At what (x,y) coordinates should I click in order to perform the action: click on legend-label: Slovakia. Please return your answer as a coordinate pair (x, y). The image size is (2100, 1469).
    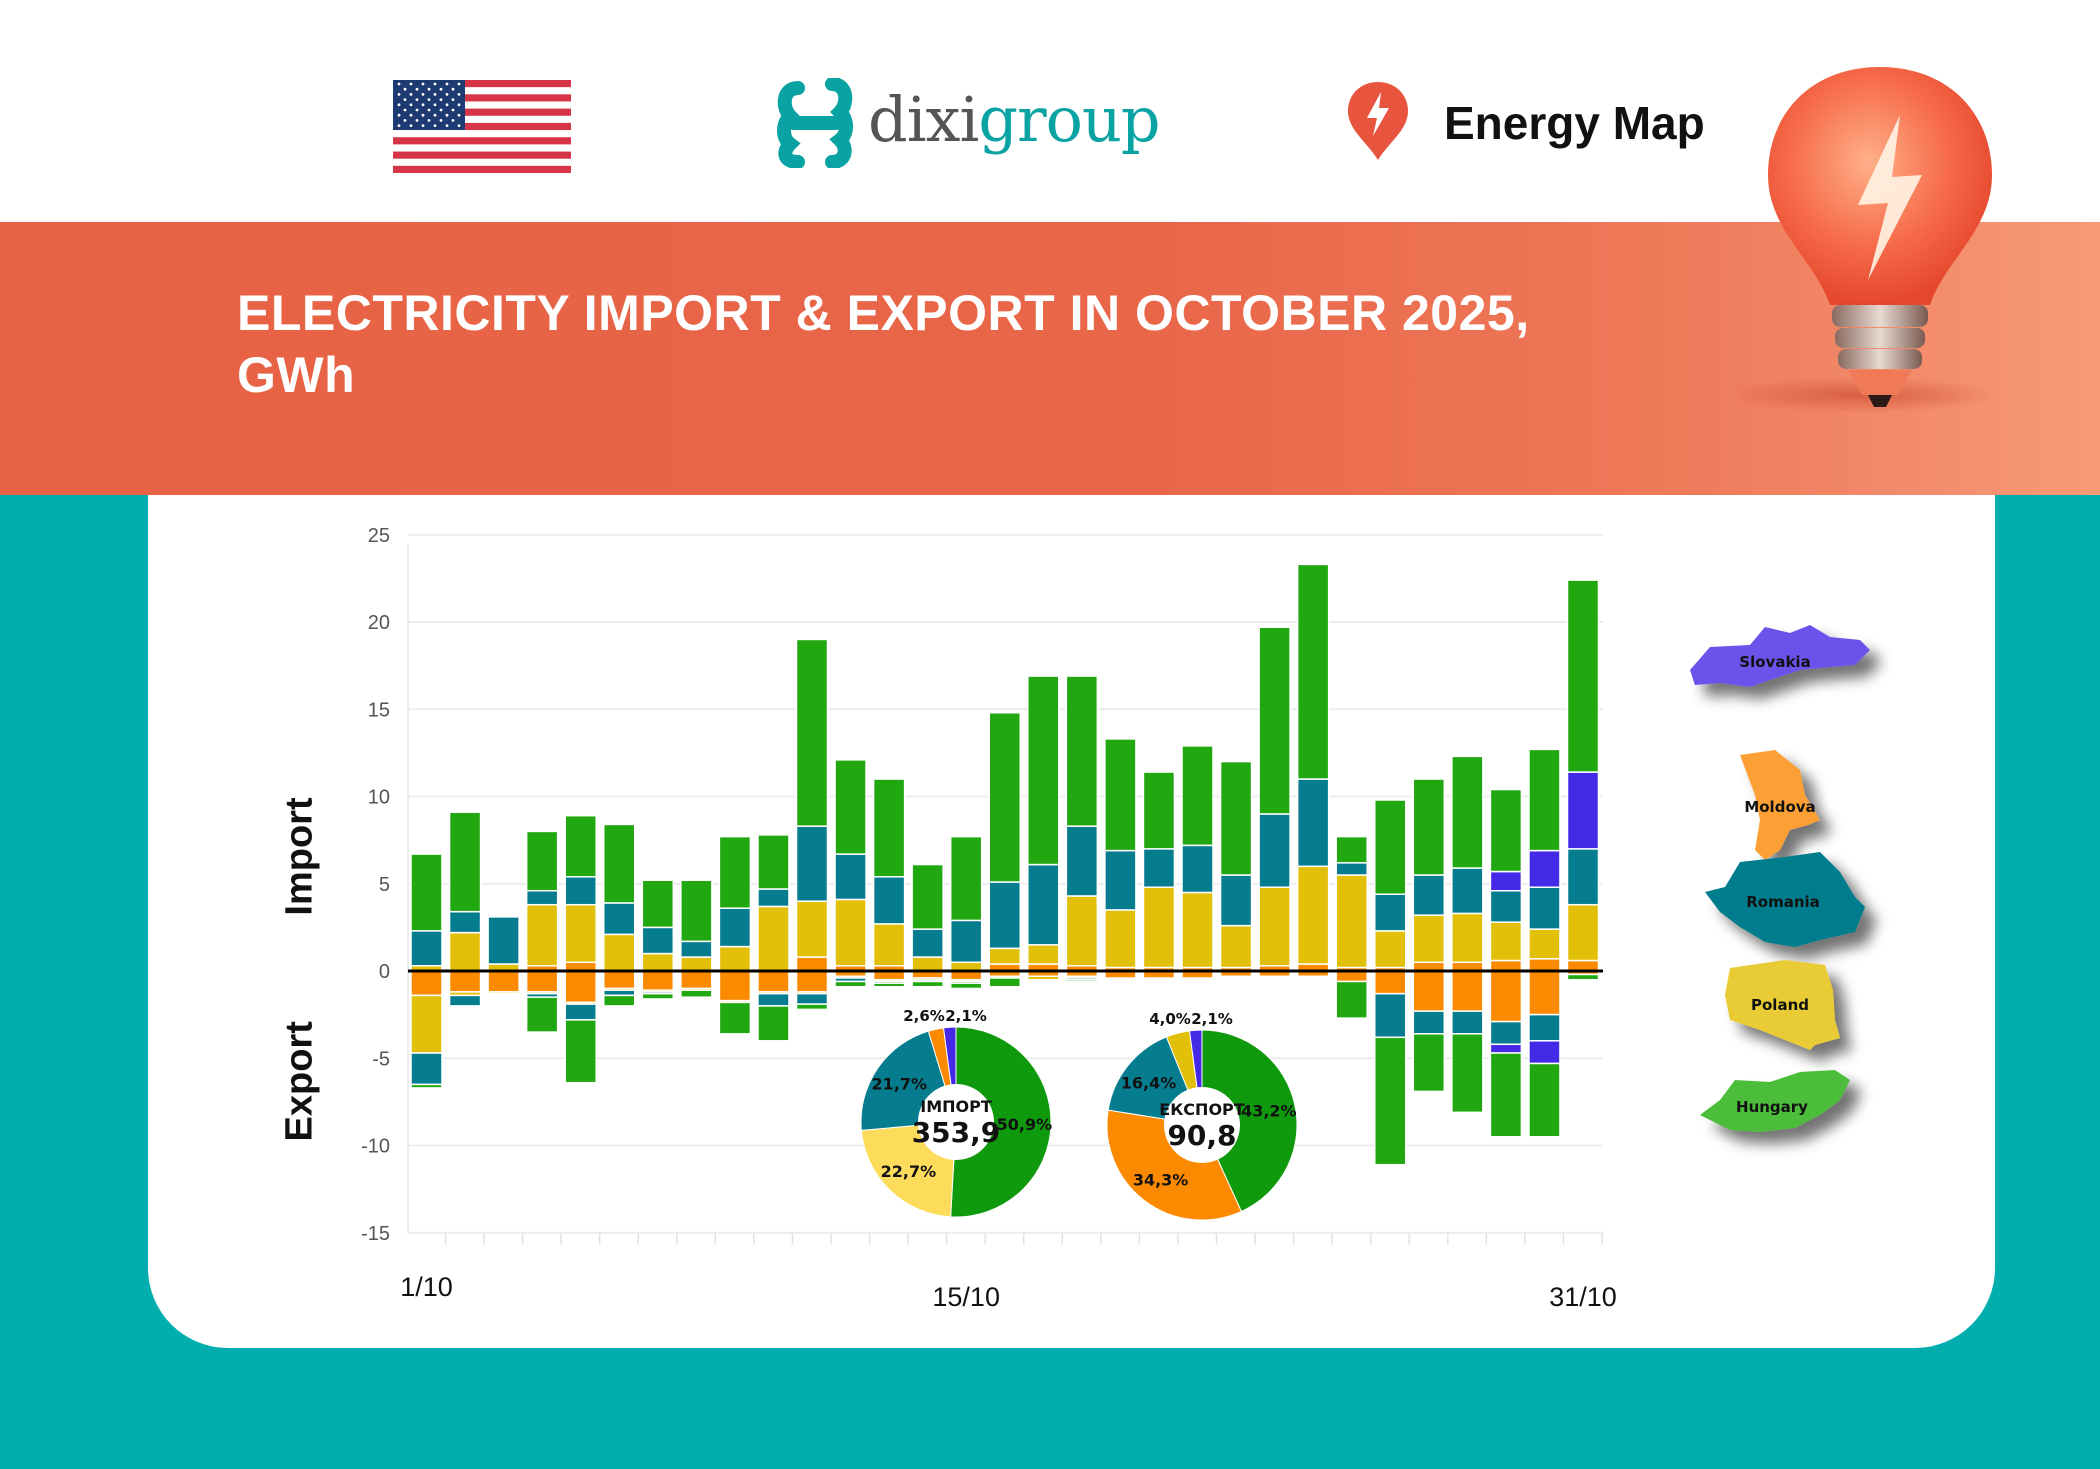
    Looking at the image, I should click on (1774, 662).